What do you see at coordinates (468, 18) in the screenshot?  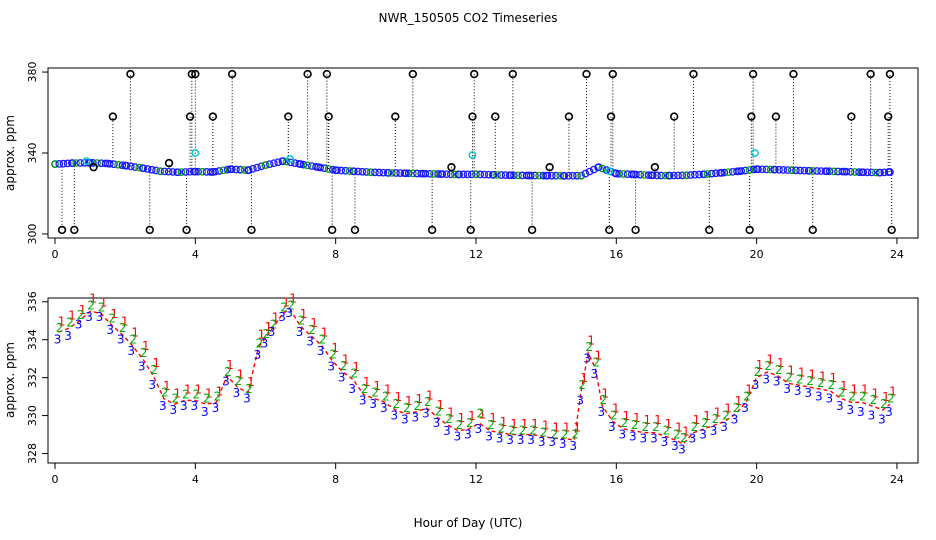 I see `chart-title: NWR_150505 CO2 Timeseries` at bounding box center [468, 18].